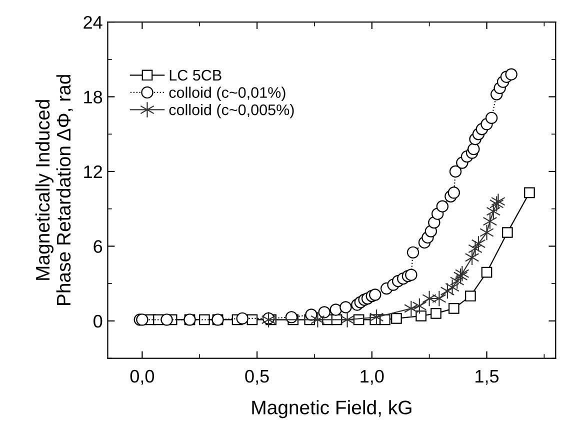  Describe the element at coordinates (93, 171) in the screenshot. I see `y-tick-label: 12` at that location.